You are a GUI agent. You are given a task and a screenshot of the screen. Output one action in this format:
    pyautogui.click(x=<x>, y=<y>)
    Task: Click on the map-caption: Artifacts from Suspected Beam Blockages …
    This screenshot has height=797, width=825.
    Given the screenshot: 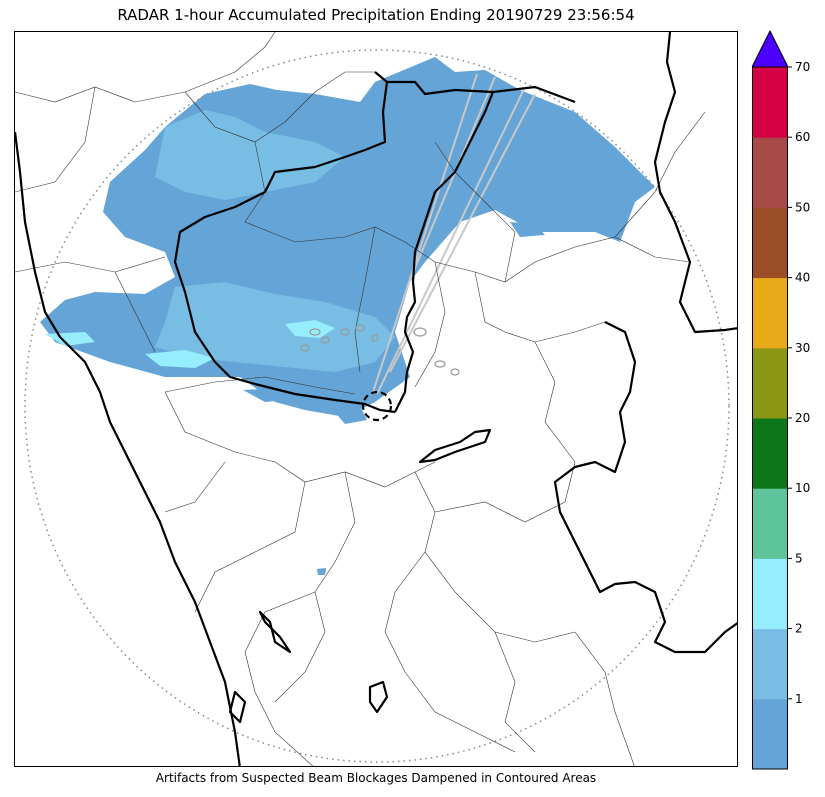 What is the action you would take?
    pyautogui.click(x=376, y=778)
    